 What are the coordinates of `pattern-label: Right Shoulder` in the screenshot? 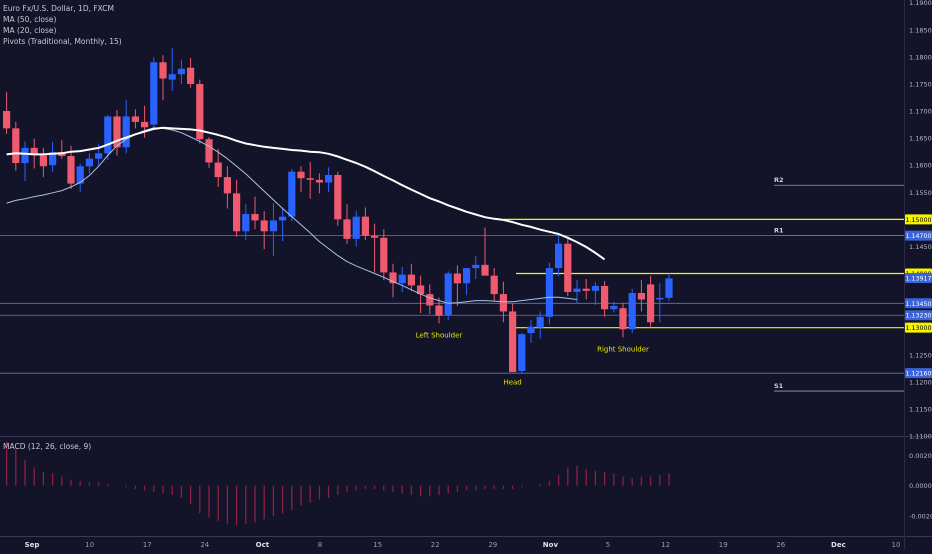 It's located at (623, 350).